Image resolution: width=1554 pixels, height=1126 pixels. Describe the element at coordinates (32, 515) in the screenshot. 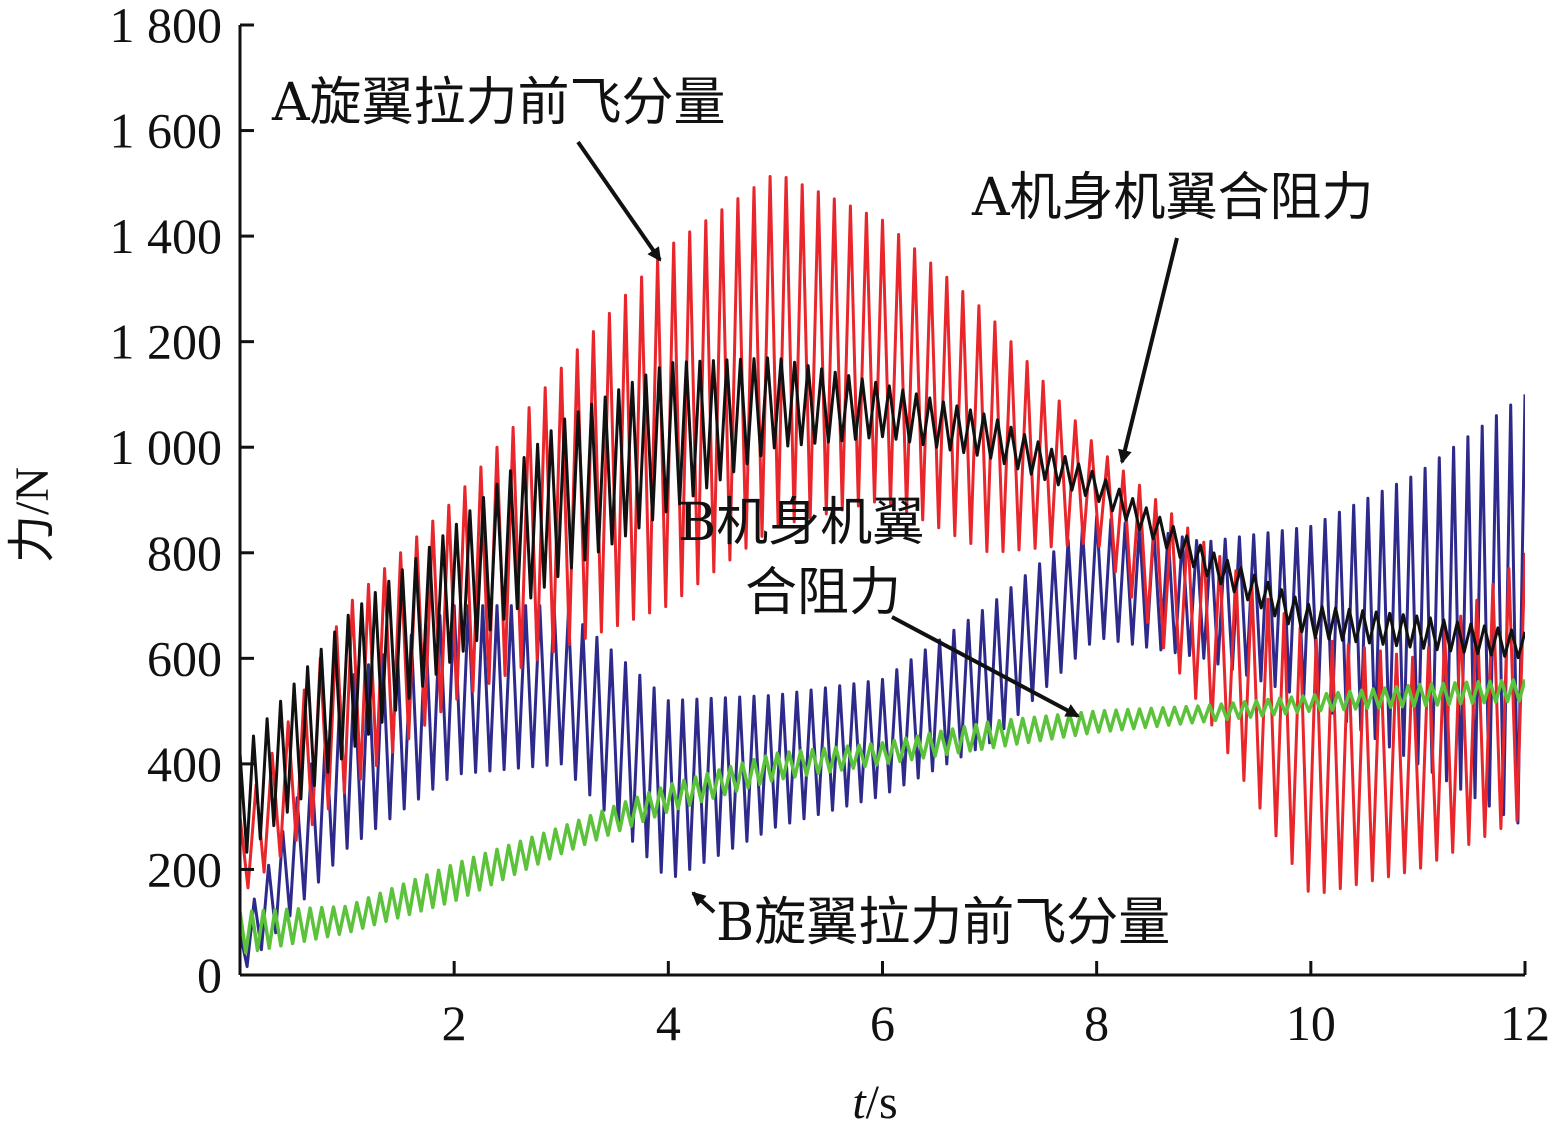

I see `y-axis-title: 力/N` at that location.